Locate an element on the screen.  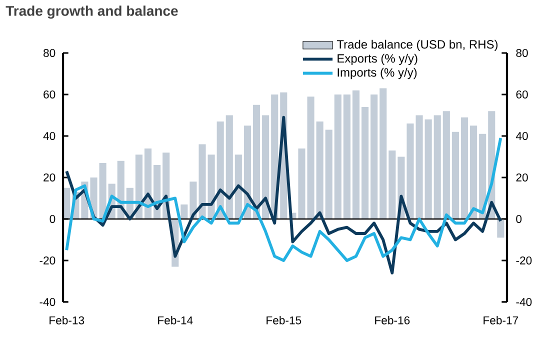
y-tick-label: 0 is located at coordinates (53, 218).